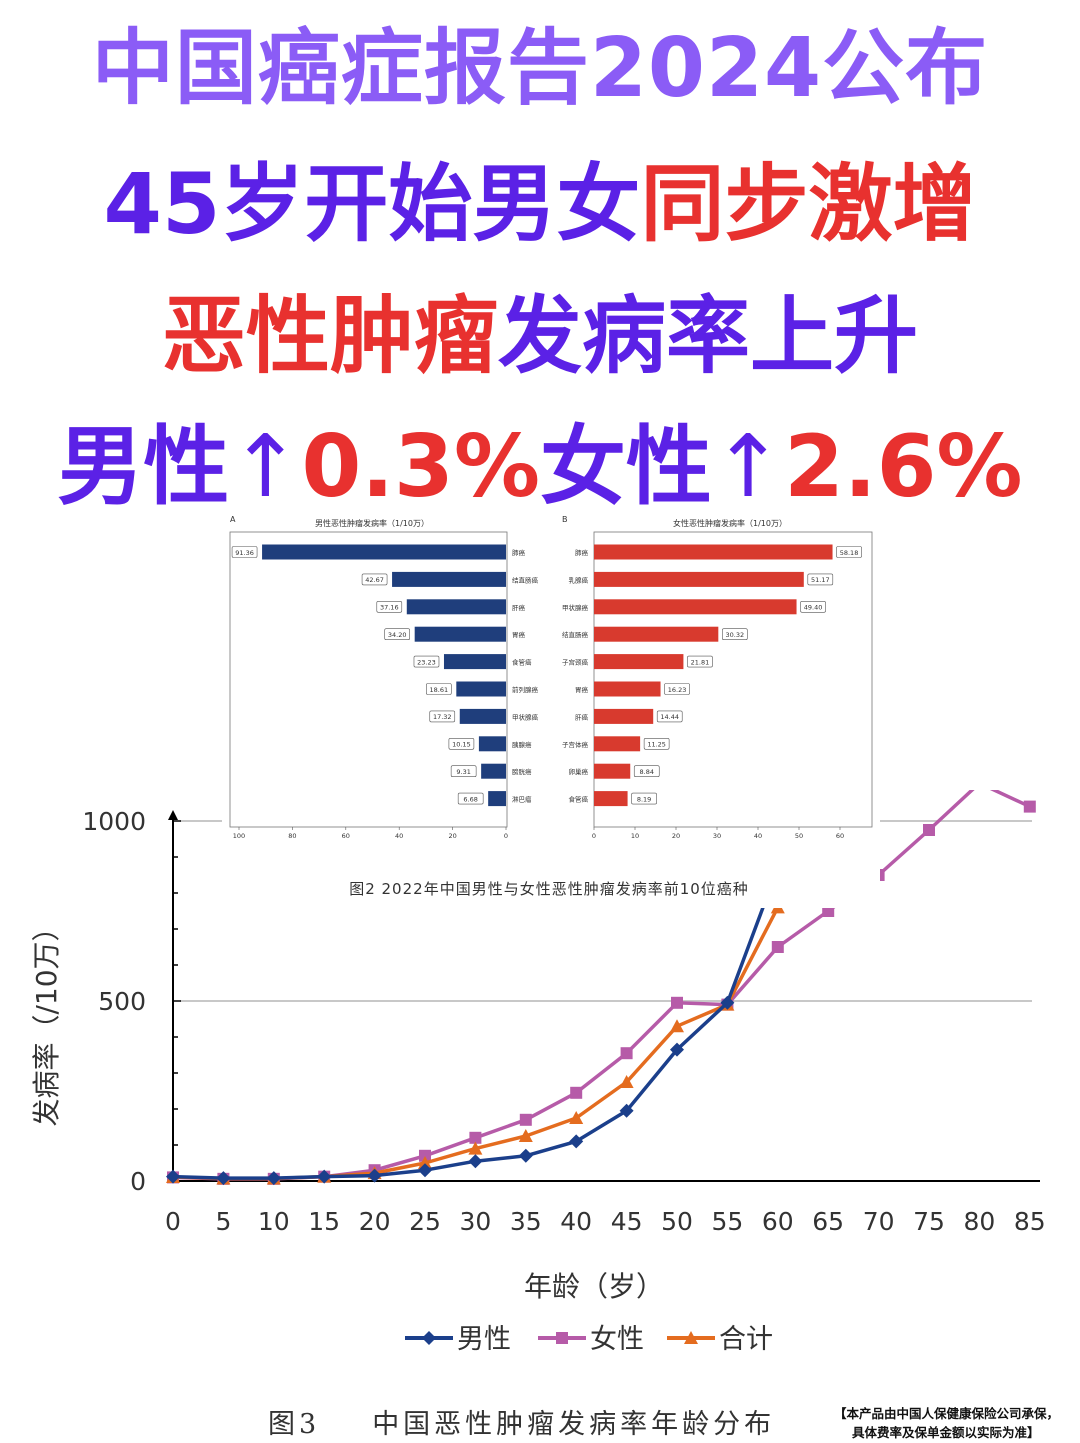 Image resolution: width=1080 pixels, height=1443 pixels. What do you see at coordinates (582, 689) in the screenshot?
I see `female-category-label: 胃癌` at bounding box center [582, 689].